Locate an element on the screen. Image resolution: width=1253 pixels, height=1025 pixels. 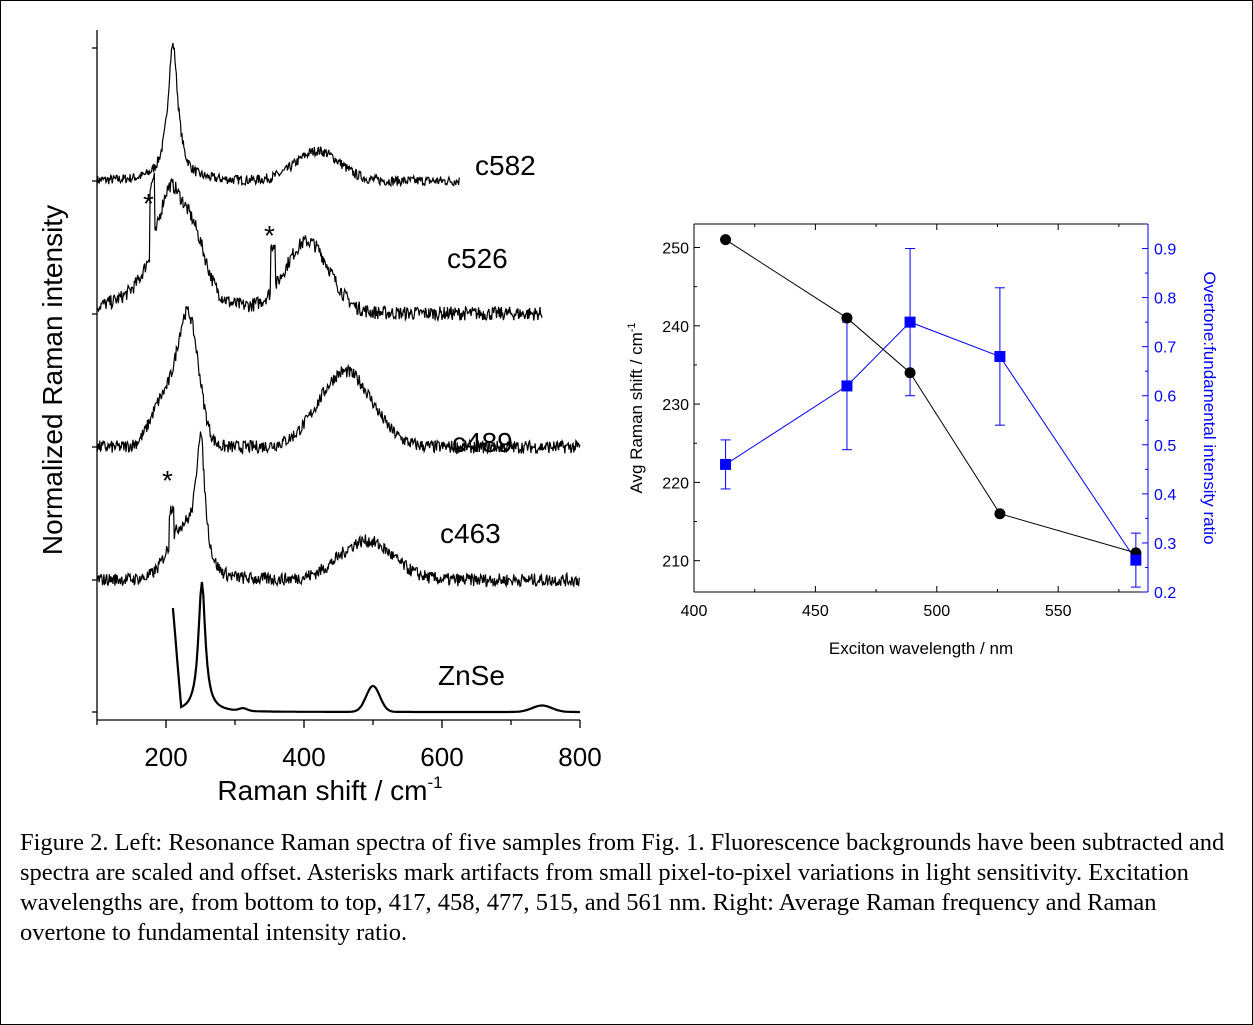
spectrum-line-c489 is located at coordinates (338, 380).